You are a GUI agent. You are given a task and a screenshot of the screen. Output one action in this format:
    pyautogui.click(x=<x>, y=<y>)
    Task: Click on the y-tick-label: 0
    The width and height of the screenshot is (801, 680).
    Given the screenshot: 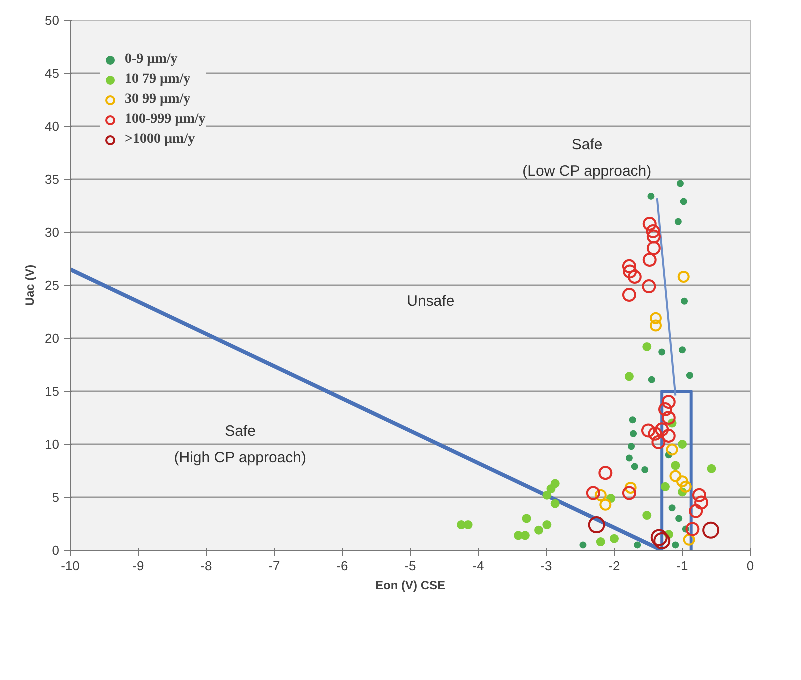 What is the action you would take?
    pyautogui.click(x=56, y=550)
    